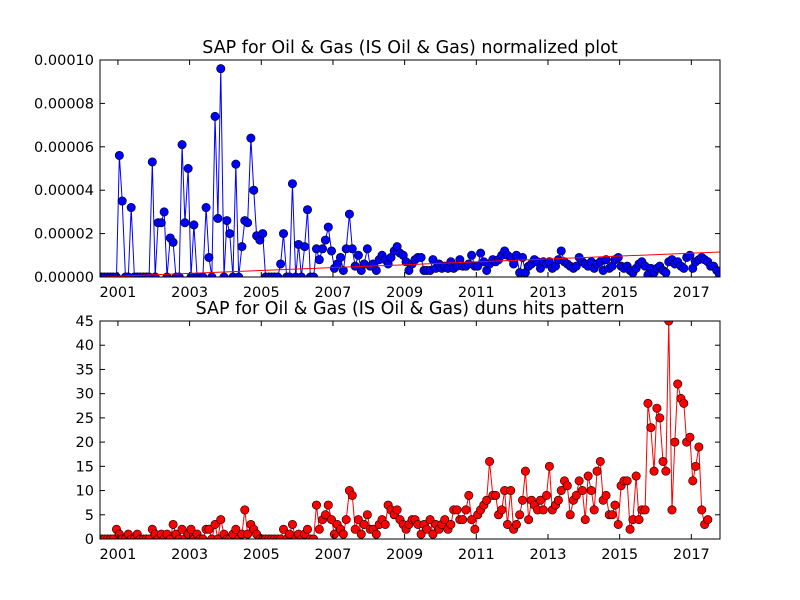 The width and height of the screenshot is (800, 600). Describe the element at coordinates (404, 293) in the screenshot. I see `x-tick-label: 2009` at that location.